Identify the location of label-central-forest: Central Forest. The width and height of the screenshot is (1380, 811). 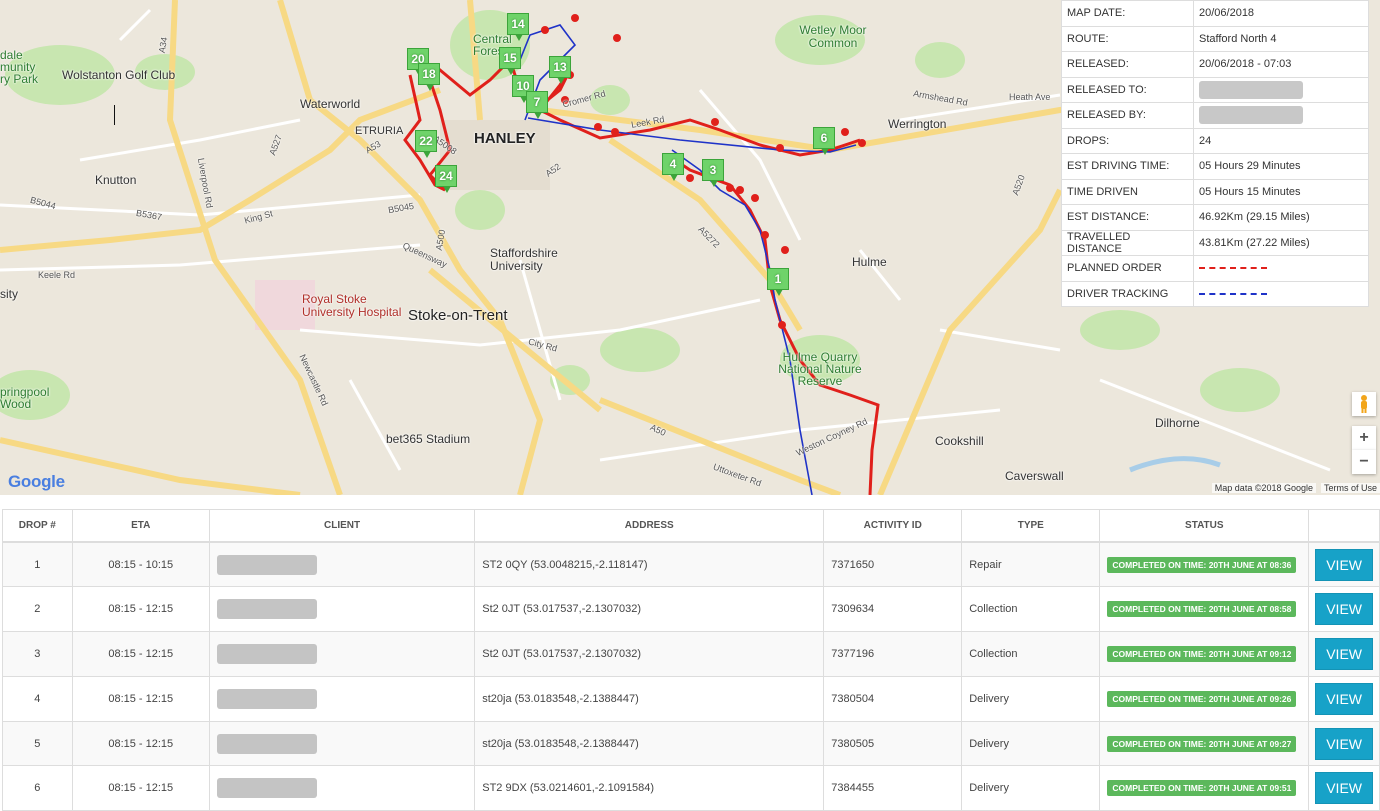
(492, 45).